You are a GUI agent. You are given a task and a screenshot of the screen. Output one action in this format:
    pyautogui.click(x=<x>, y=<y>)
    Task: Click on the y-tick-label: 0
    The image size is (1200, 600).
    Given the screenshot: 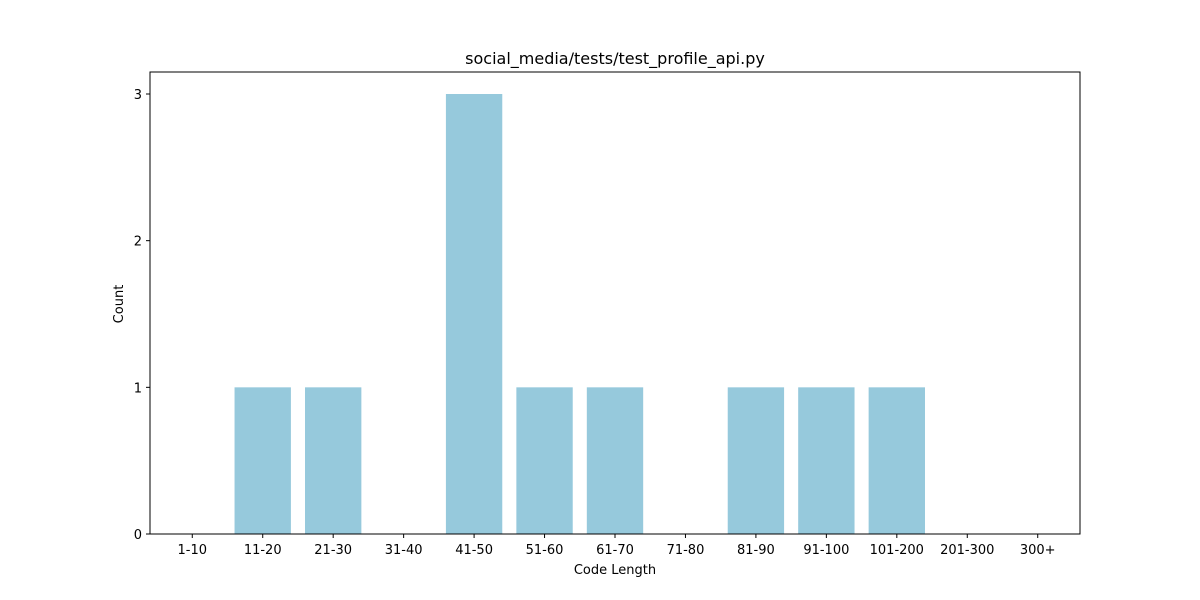 What is the action you would take?
    pyautogui.click(x=138, y=535)
    